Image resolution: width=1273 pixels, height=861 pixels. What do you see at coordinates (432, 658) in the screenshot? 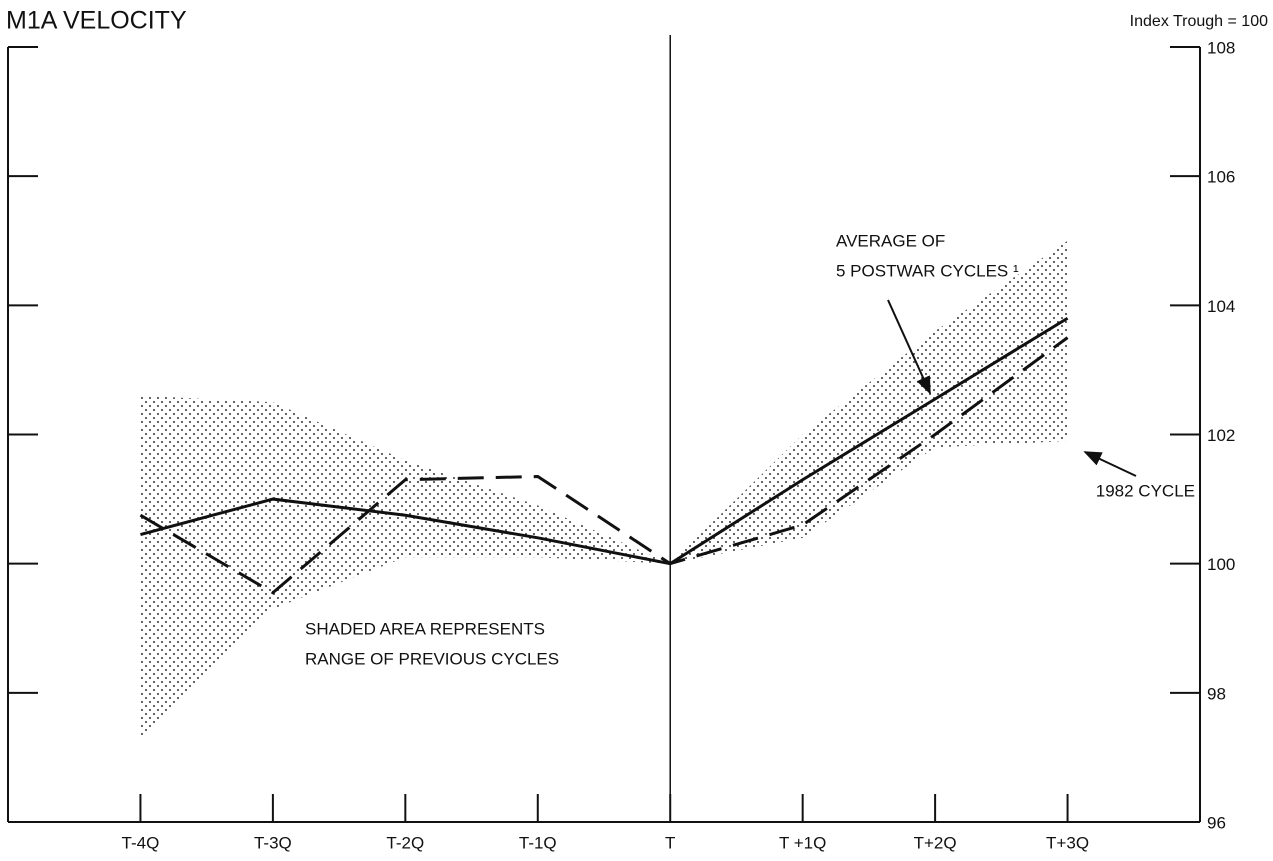
I see `annotation: RANGE OF PREVIOUS CYCLES` at bounding box center [432, 658].